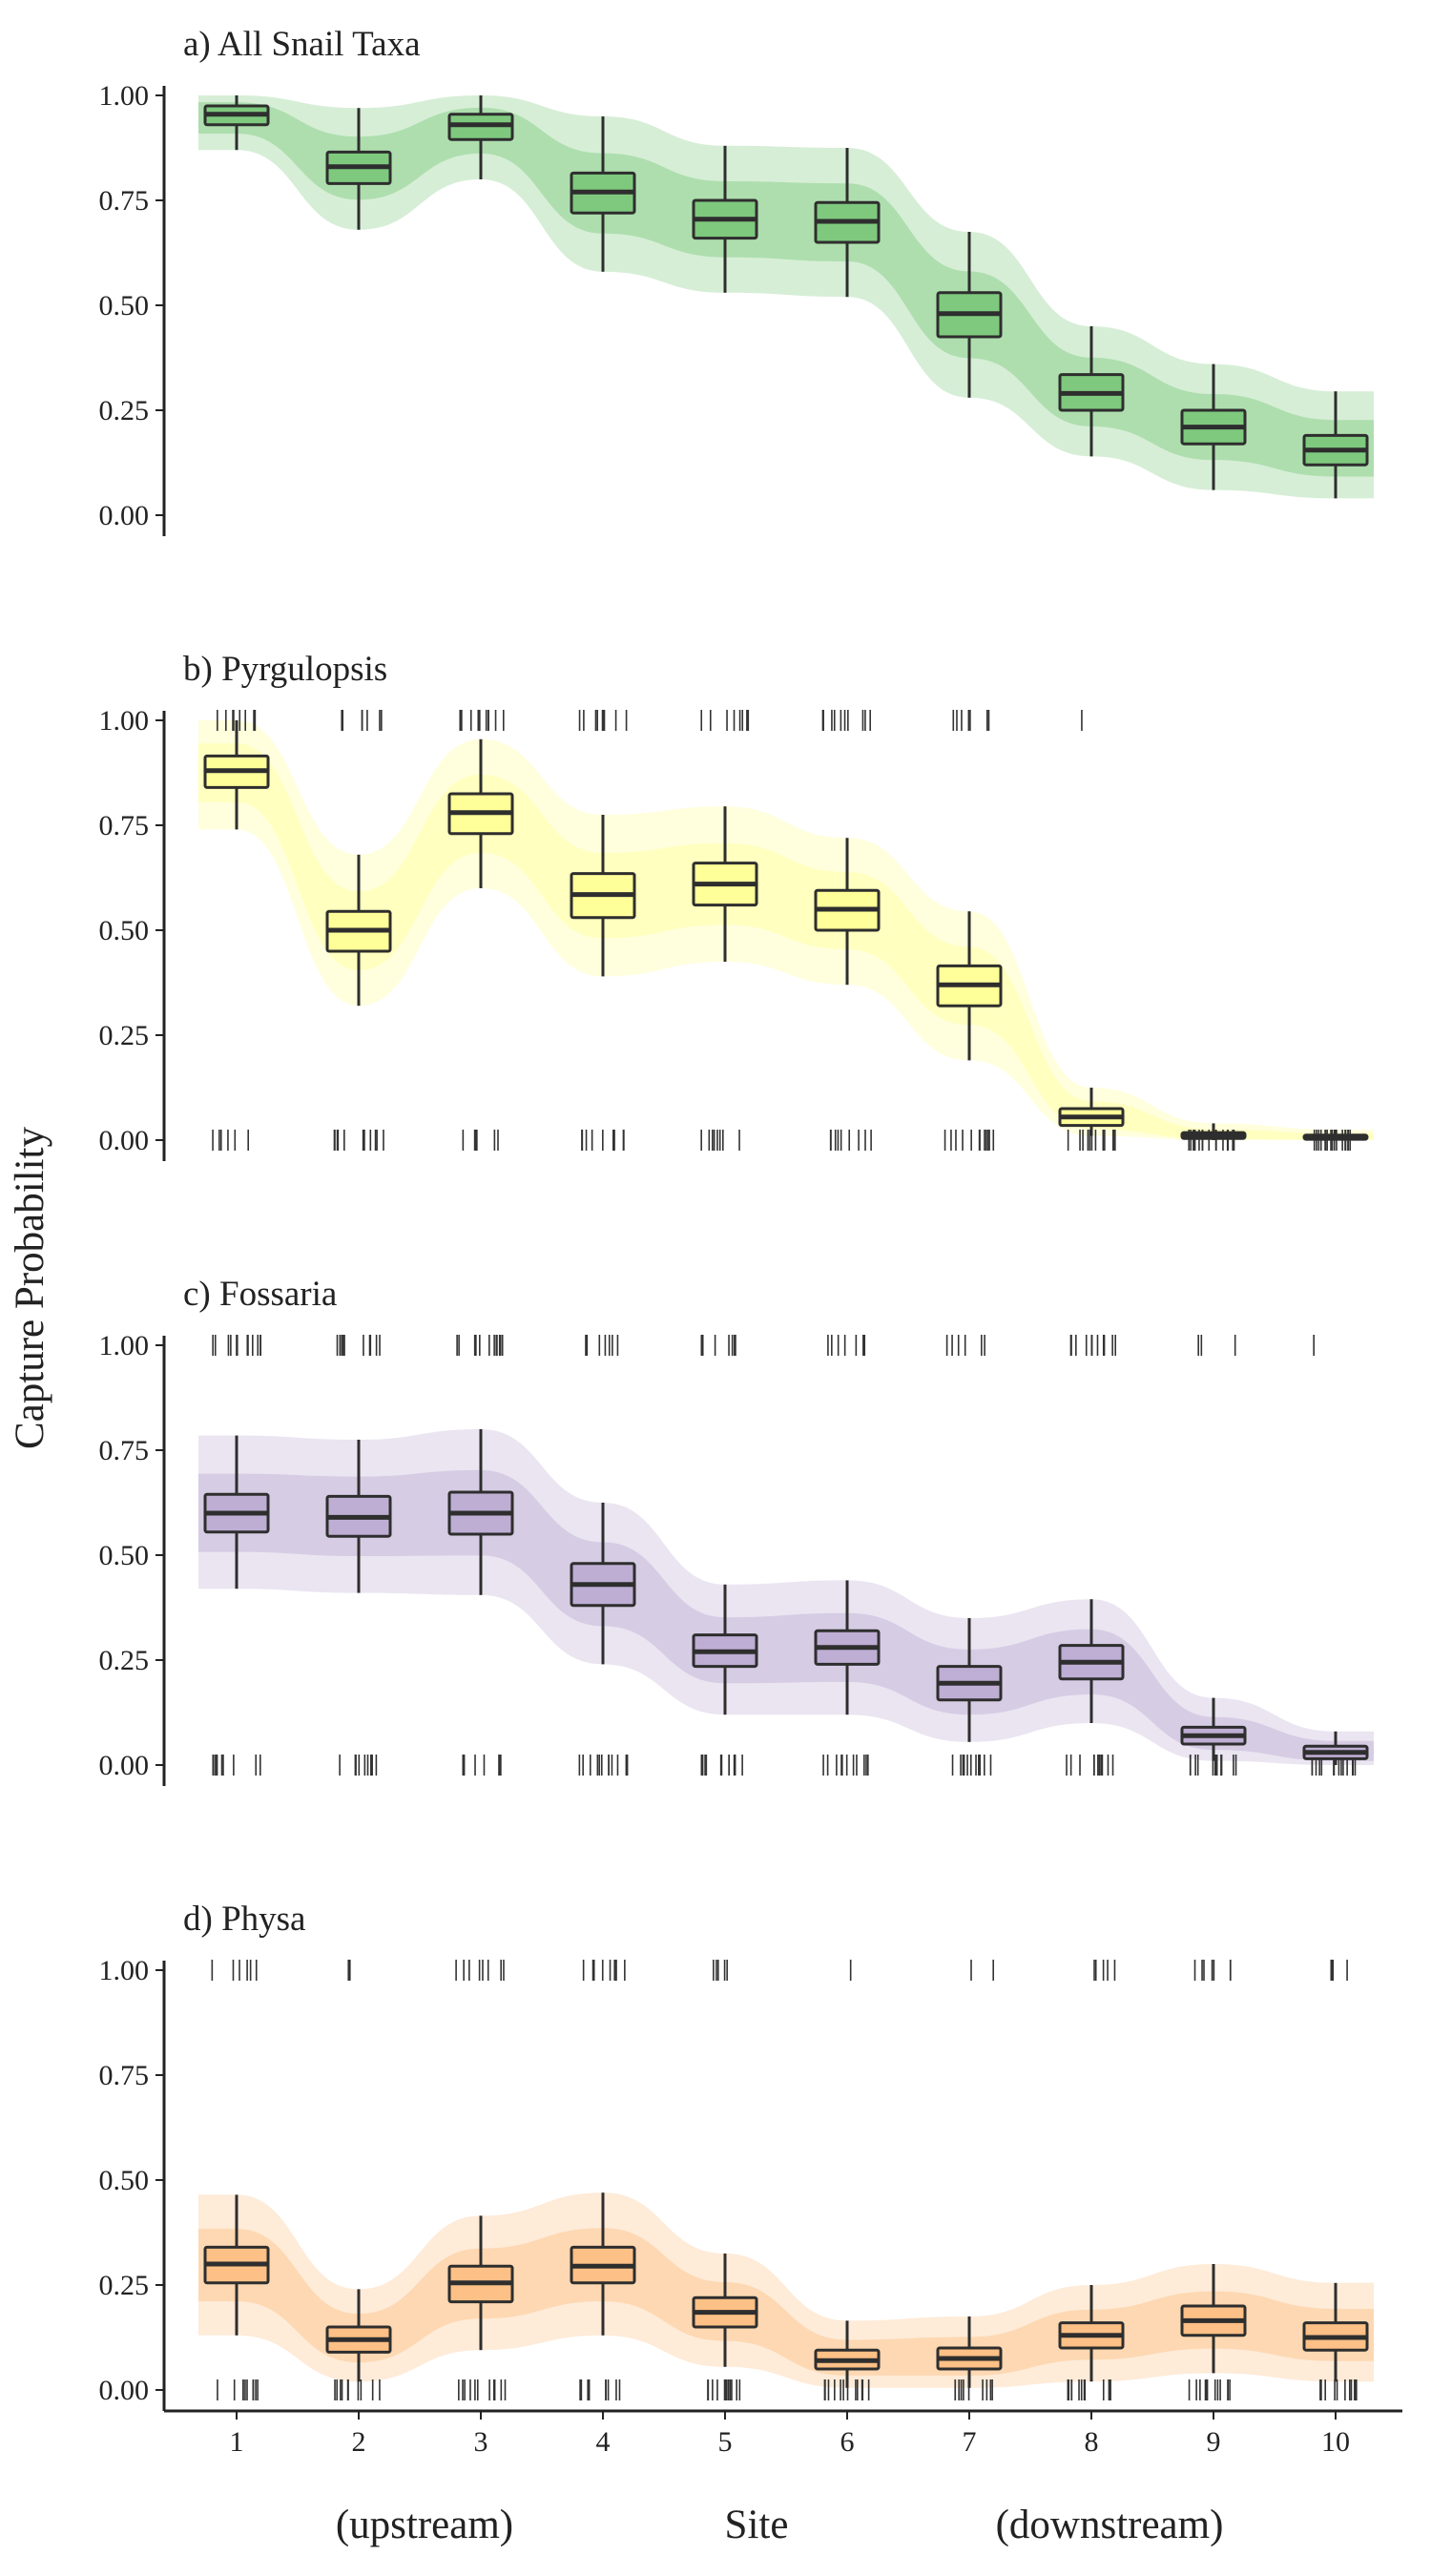  Describe the element at coordinates (757, 2525) in the screenshot. I see `x-axis-title: Site` at that location.